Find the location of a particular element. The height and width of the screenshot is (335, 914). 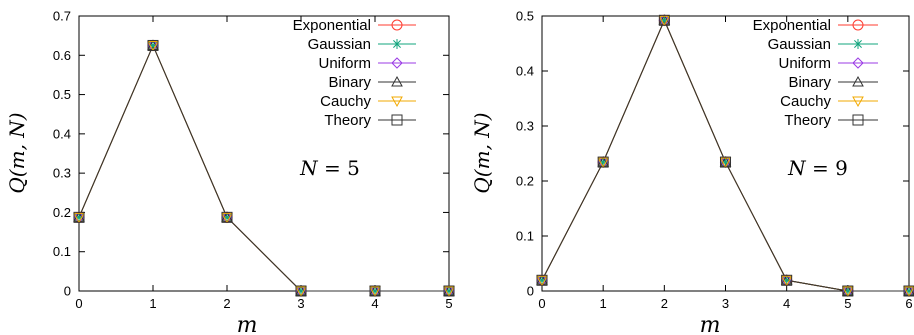

annotation-equals: = is located at coordinates (332, 168).